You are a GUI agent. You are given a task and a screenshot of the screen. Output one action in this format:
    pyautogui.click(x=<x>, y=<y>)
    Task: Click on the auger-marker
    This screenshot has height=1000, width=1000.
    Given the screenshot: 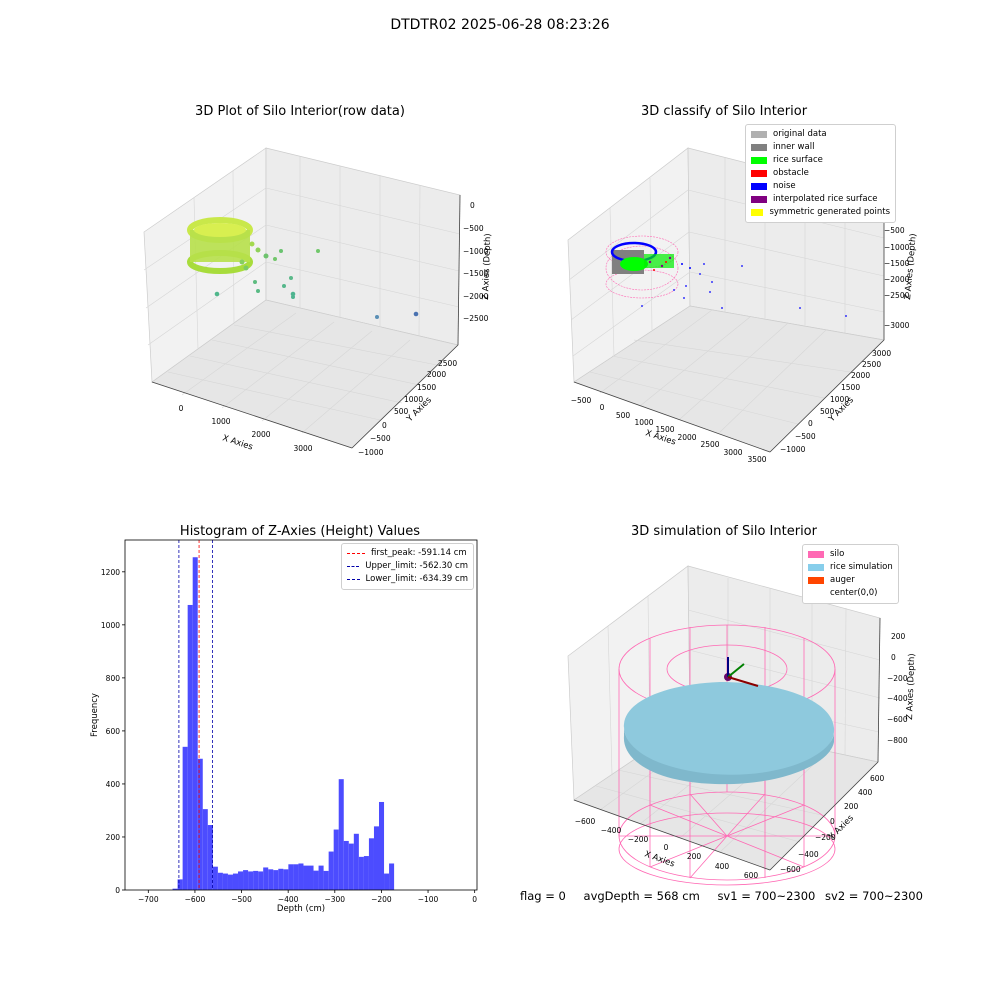 What is the action you would take?
    pyautogui.click(x=741, y=672)
    